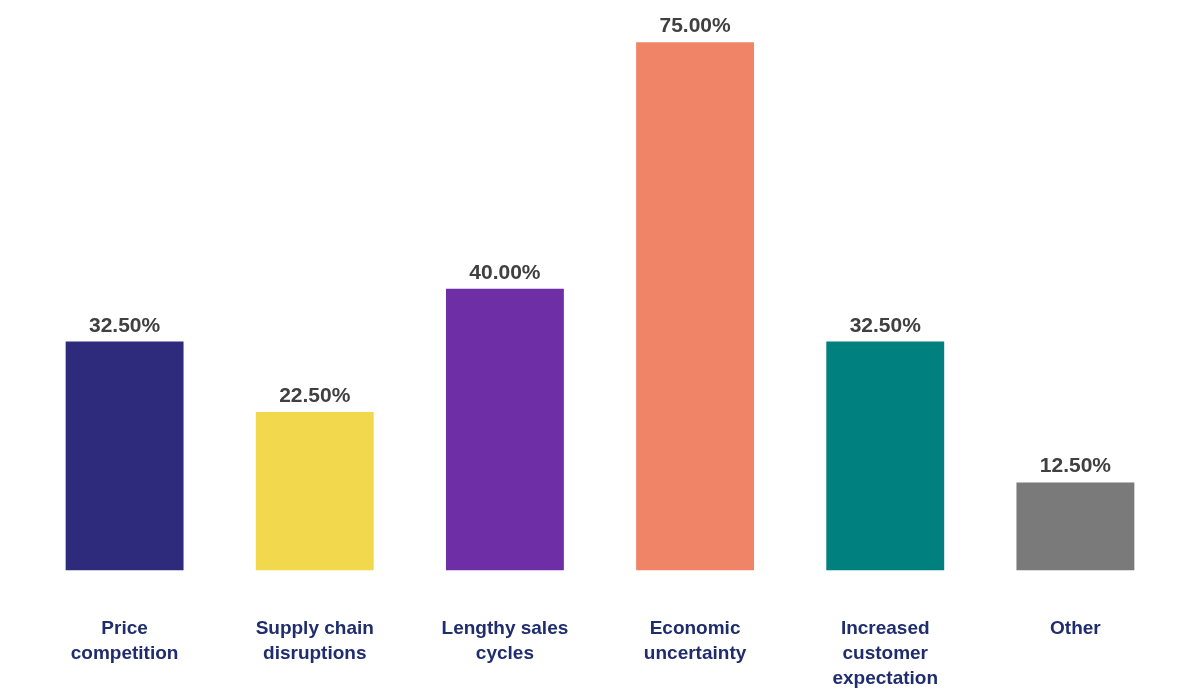 The width and height of the screenshot is (1199, 690). Describe the element at coordinates (1076, 627) in the screenshot. I see `x-tick-label: Other` at that location.